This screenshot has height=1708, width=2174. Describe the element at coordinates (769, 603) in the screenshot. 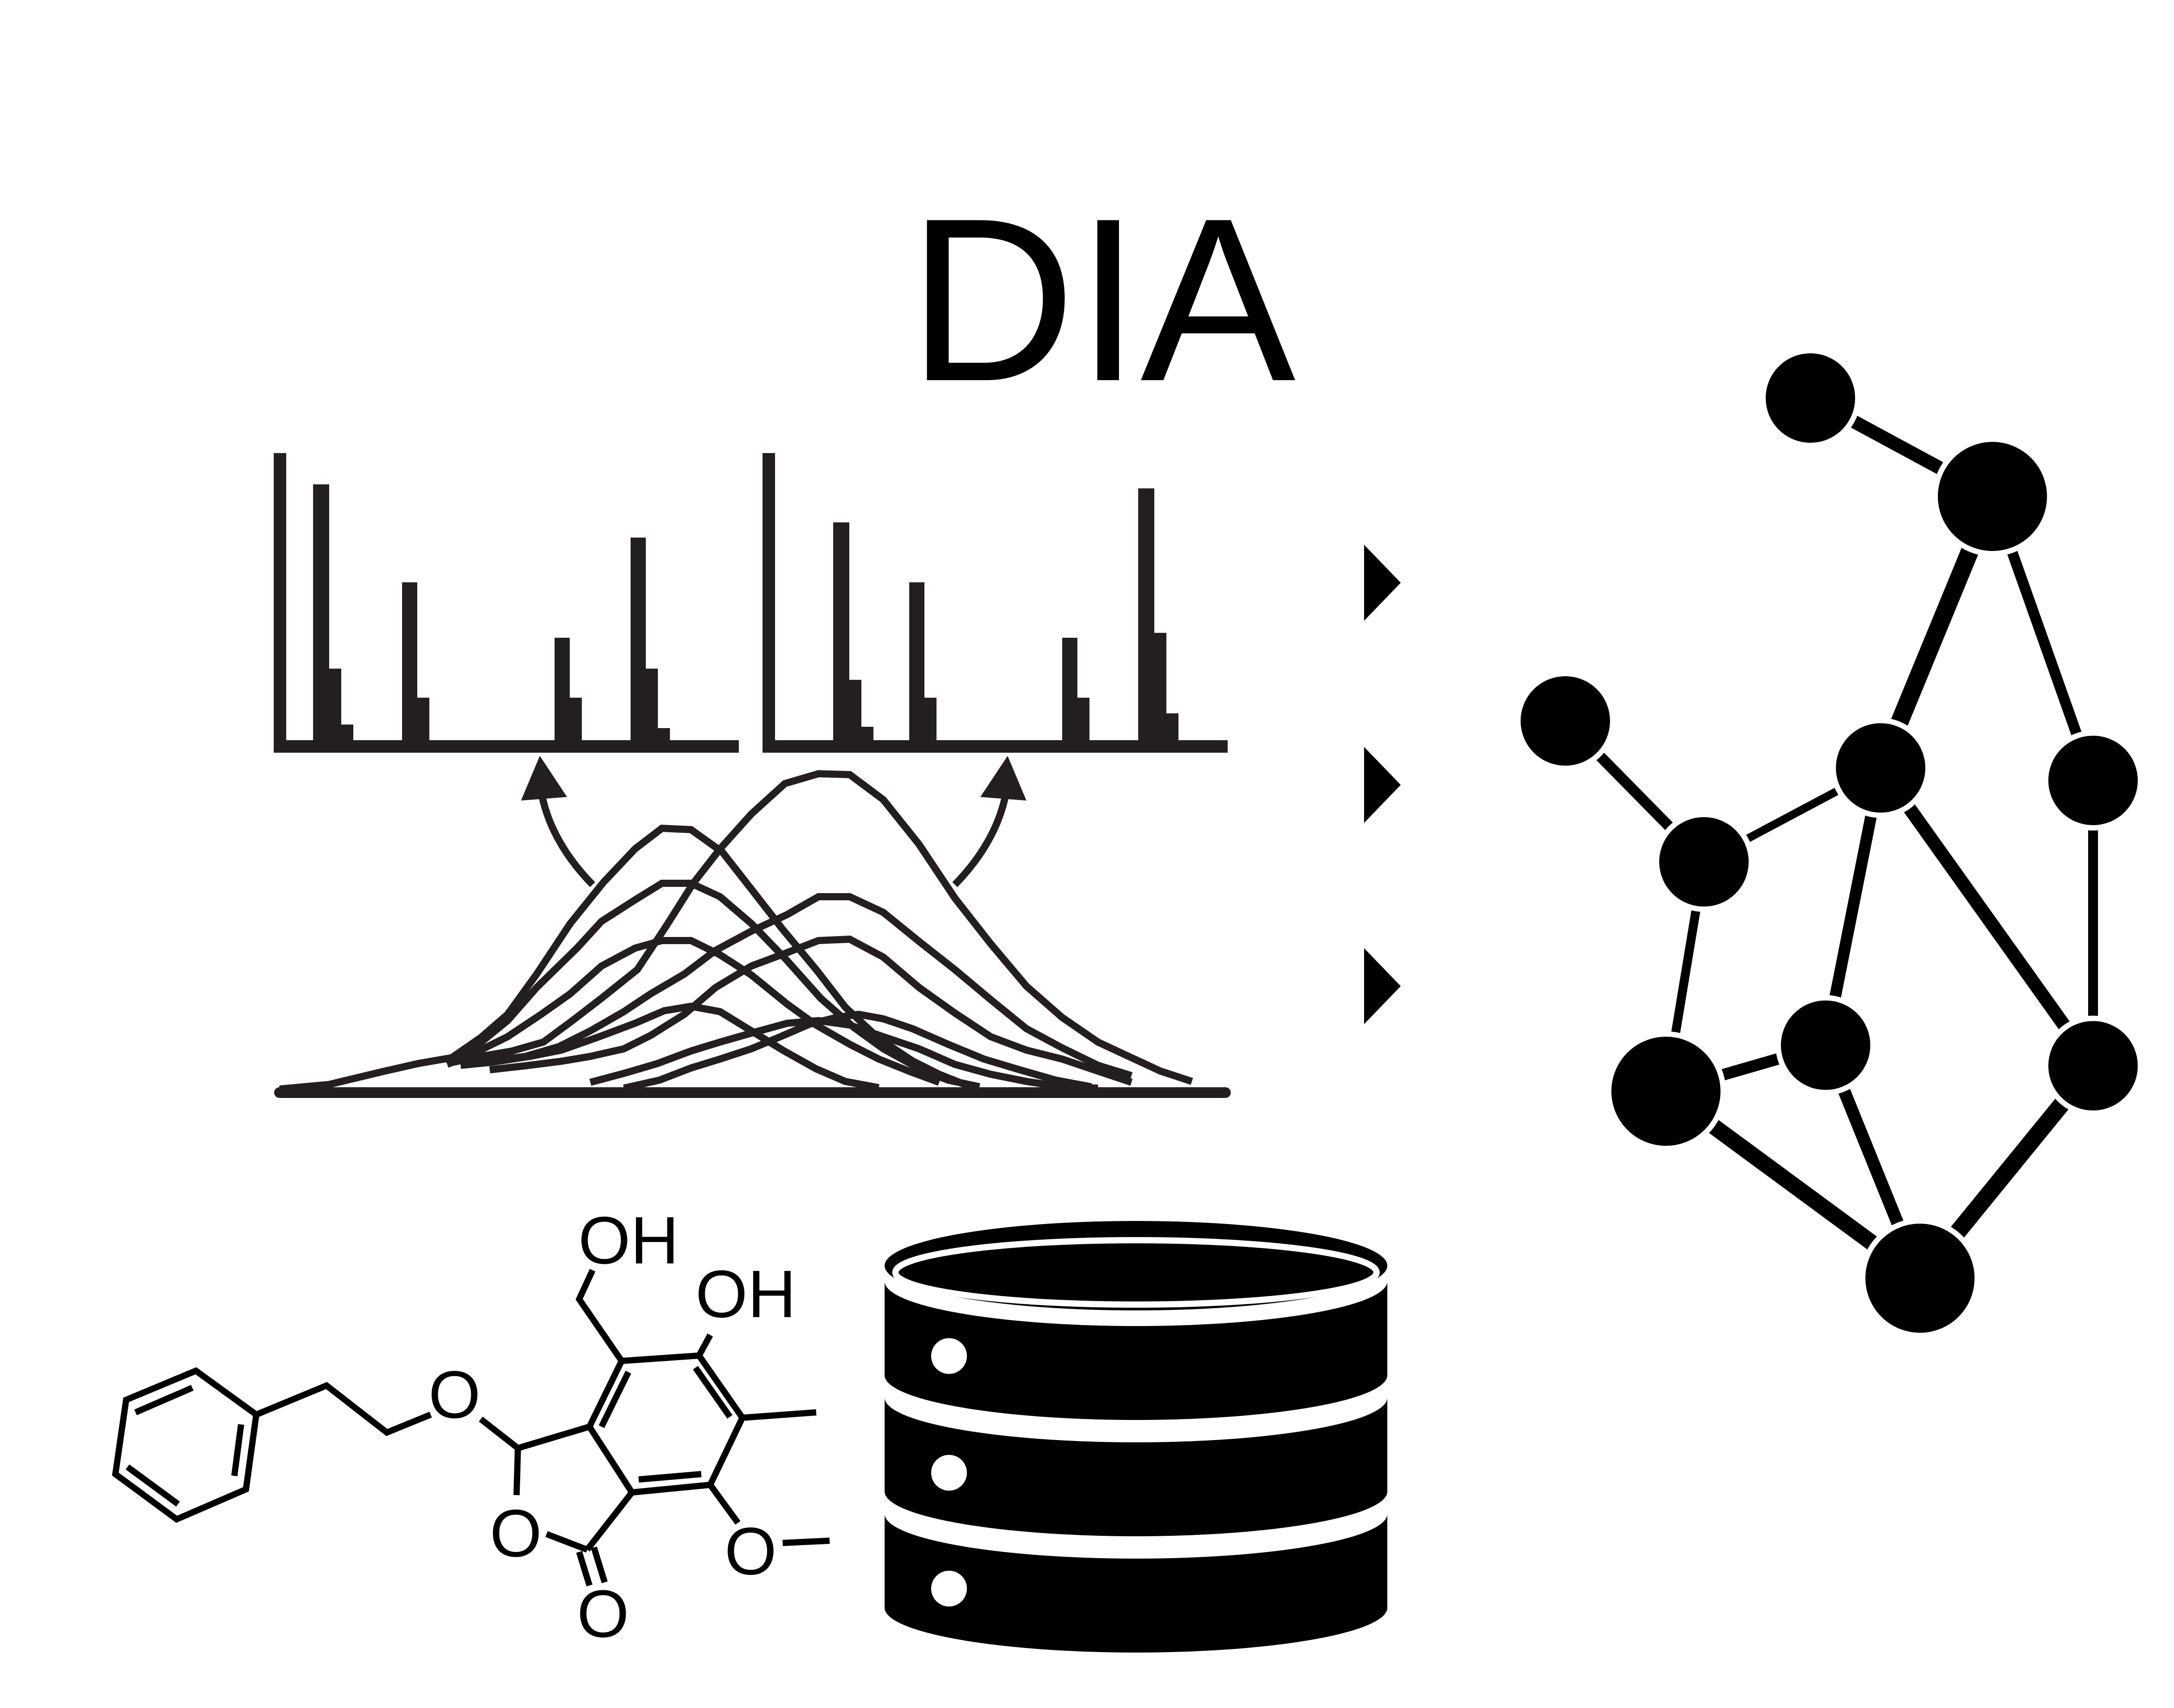

I see `spectrum-axis-y-right` at that location.